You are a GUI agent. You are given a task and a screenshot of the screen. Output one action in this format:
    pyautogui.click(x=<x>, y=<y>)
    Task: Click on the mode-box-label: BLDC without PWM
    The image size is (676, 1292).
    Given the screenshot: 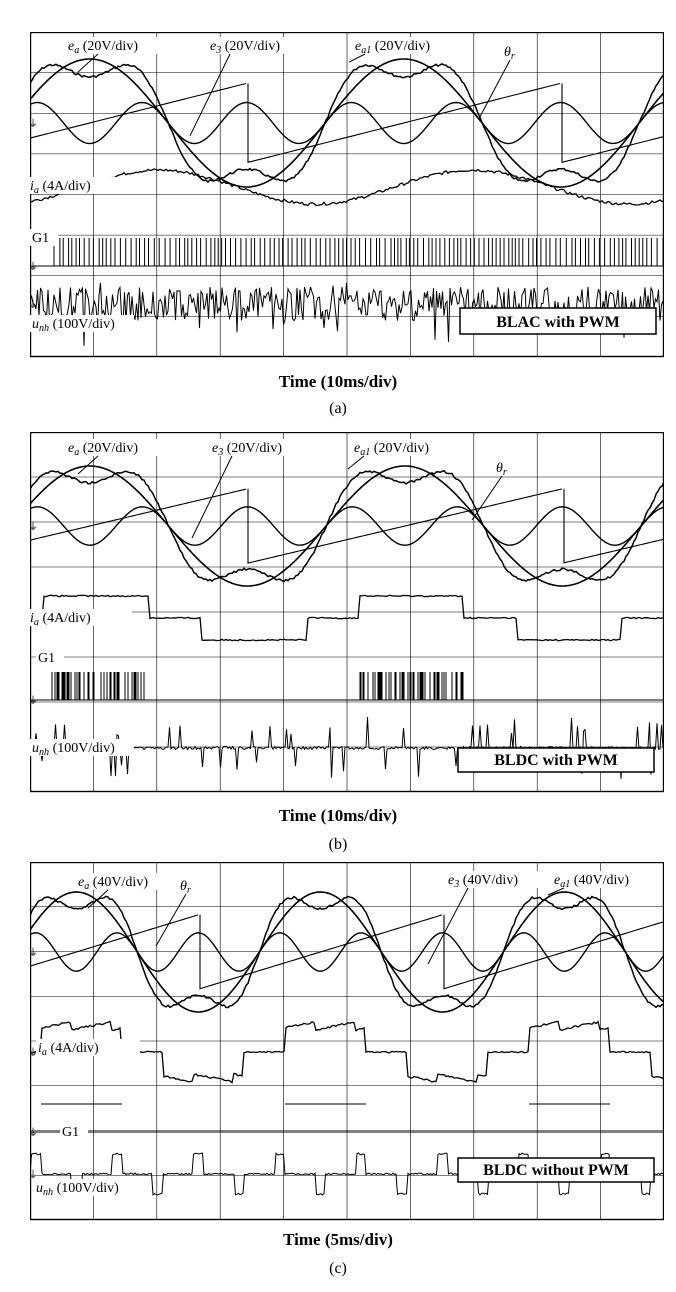 What is the action you would take?
    pyautogui.click(x=556, y=1170)
    